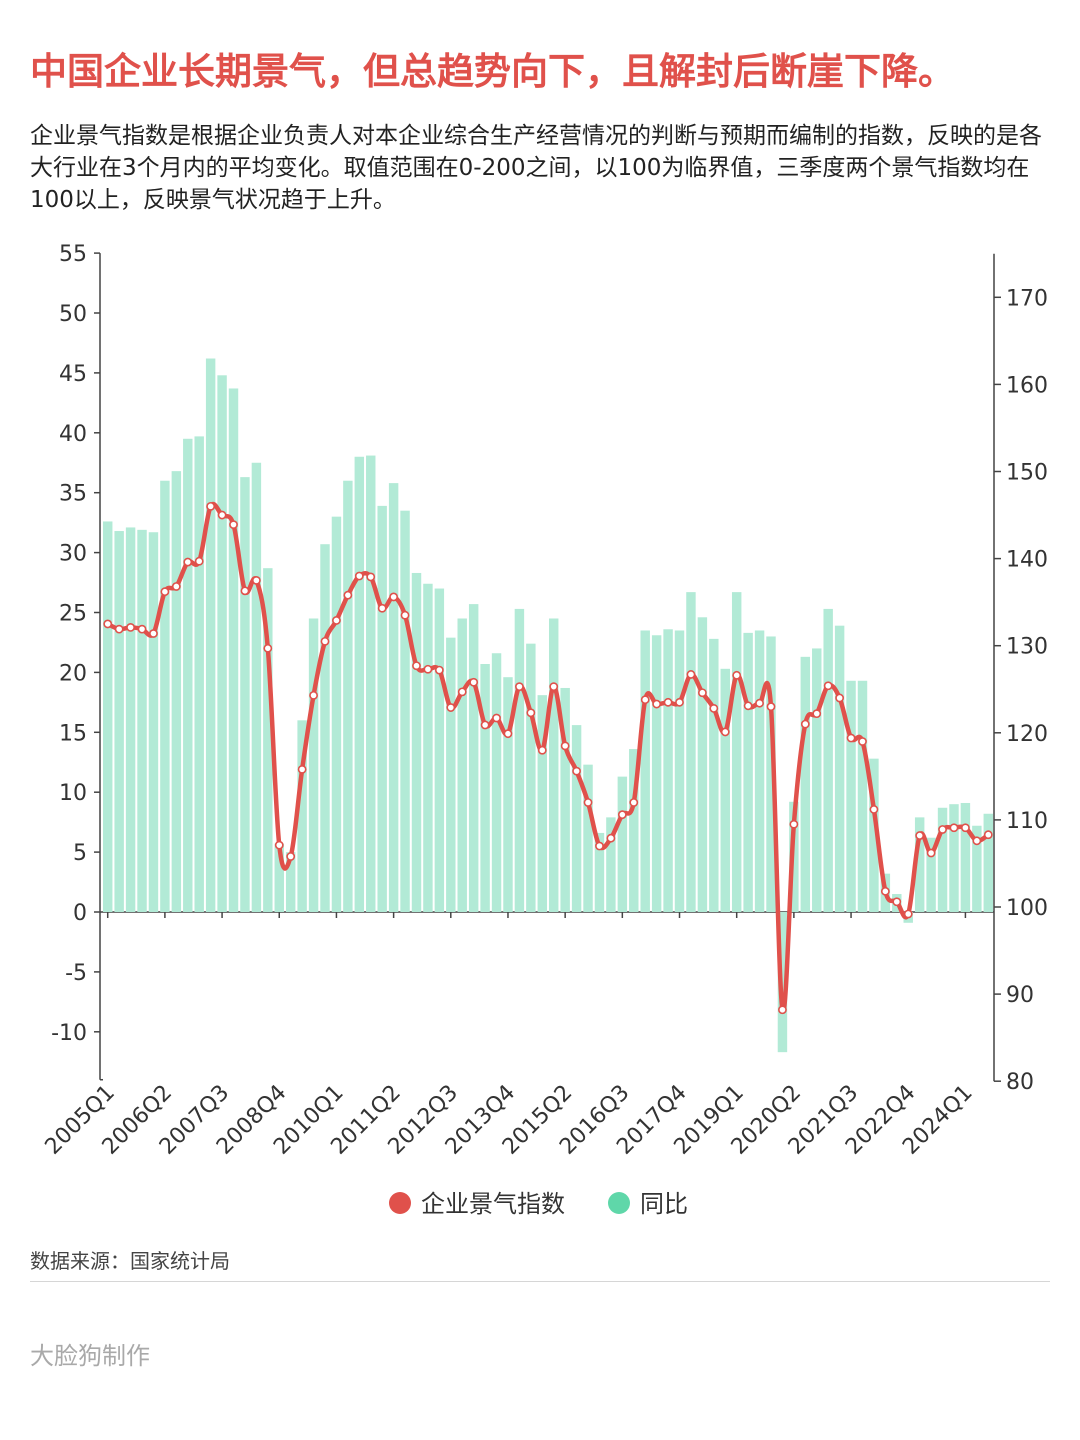 Image resolution: width=1080 pixels, height=1440 pixels. What do you see at coordinates (73, 314) in the screenshot?
I see `left-axis-tick-label: 50` at bounding box center [73, 314].